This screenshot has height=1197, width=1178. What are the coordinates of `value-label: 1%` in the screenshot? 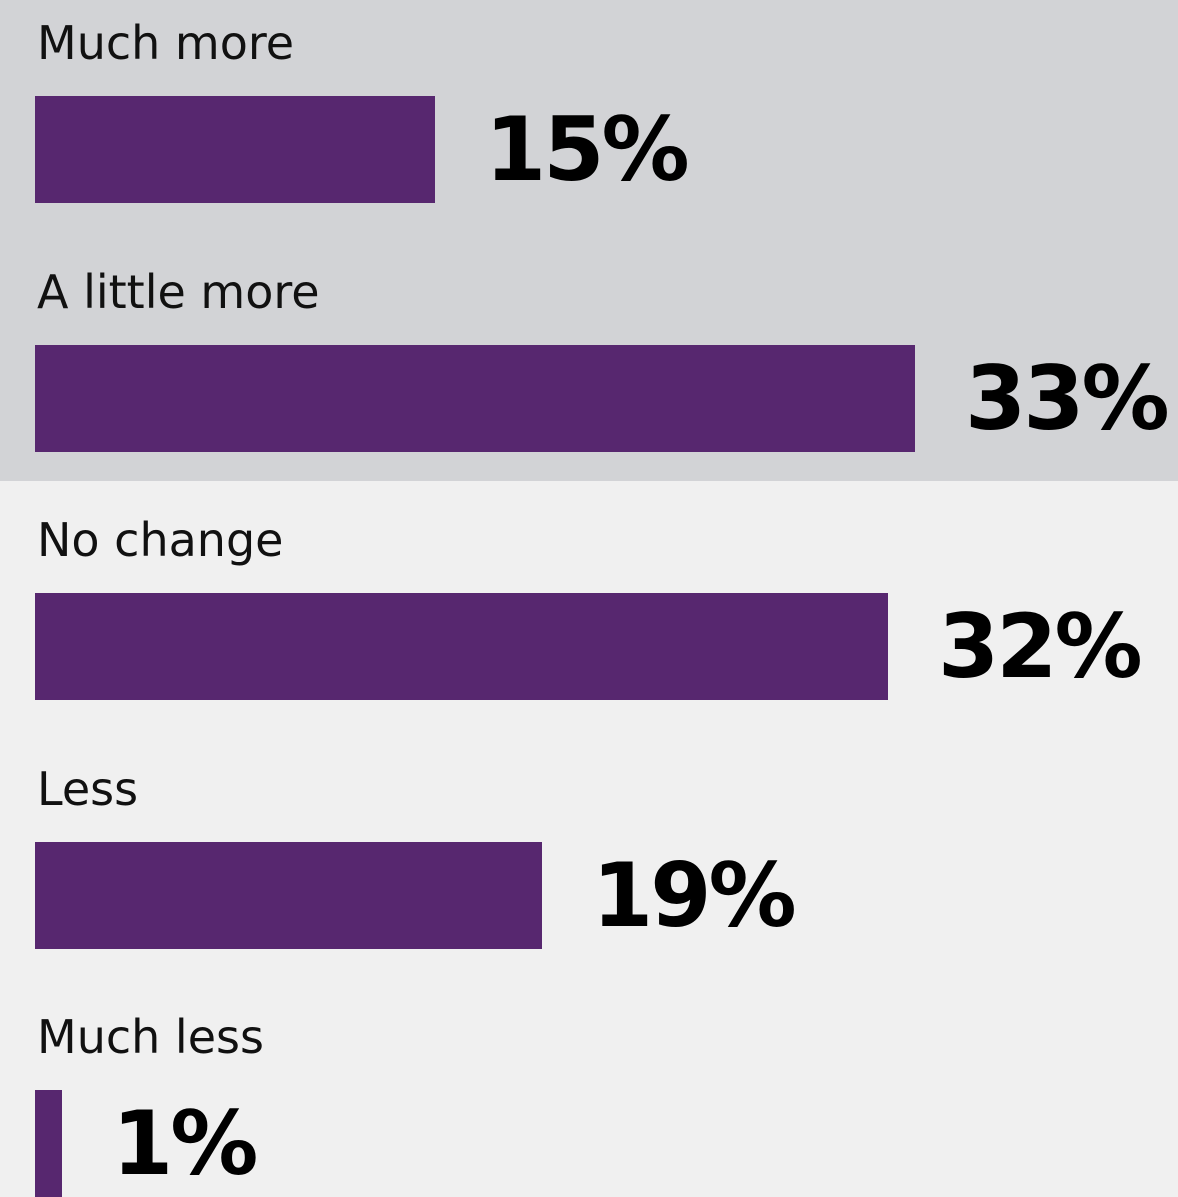 It's located at (185, 1143).